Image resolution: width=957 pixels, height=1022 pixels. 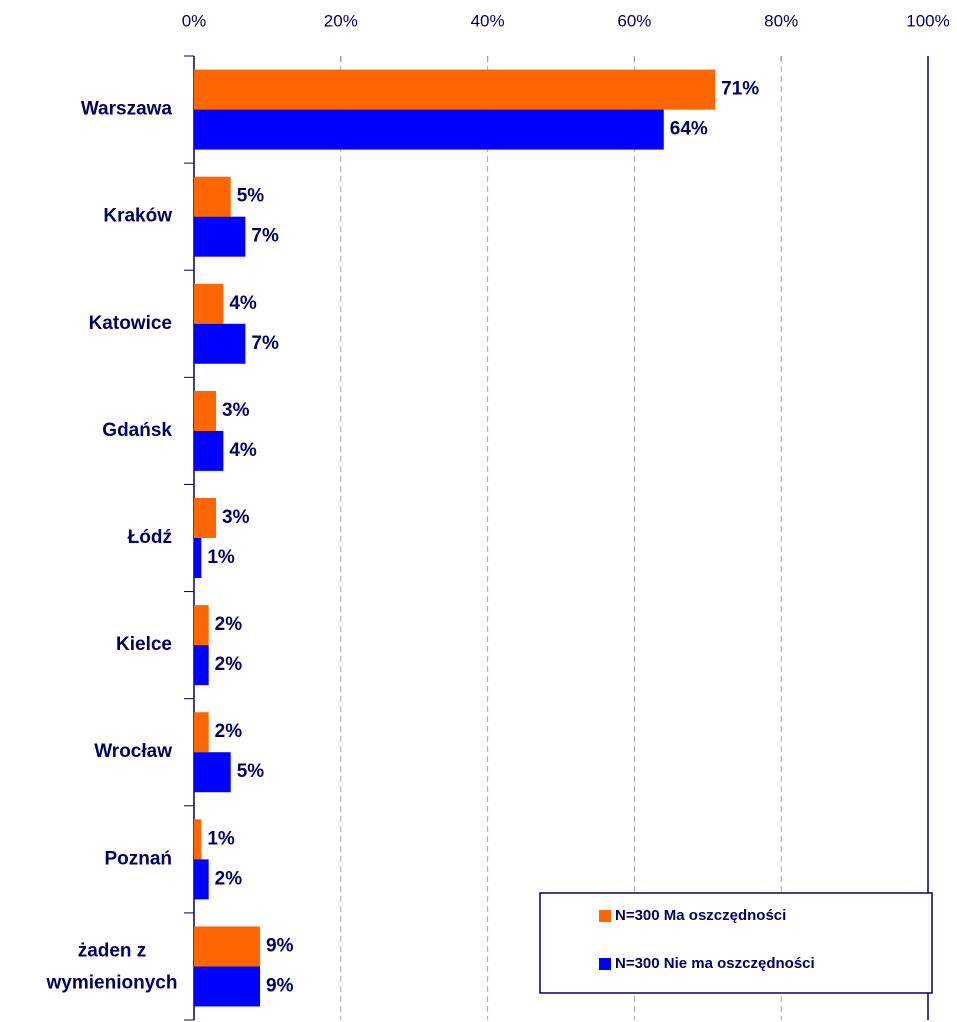 I want to click on x-tick-label: 60%, so click(x=634, y=20).